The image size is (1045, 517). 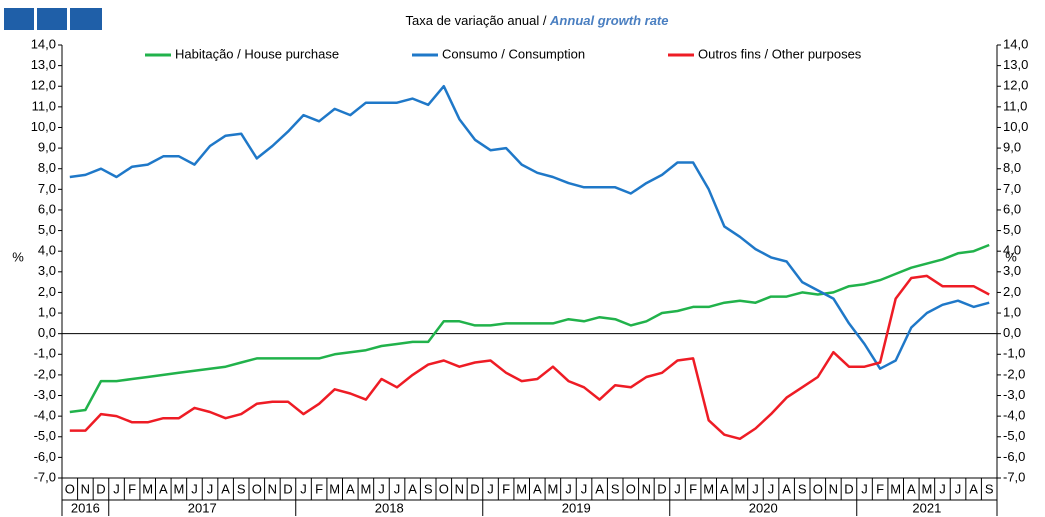 I want to click on y2-tick-label: 7,0, so click(x=1012, y=188).